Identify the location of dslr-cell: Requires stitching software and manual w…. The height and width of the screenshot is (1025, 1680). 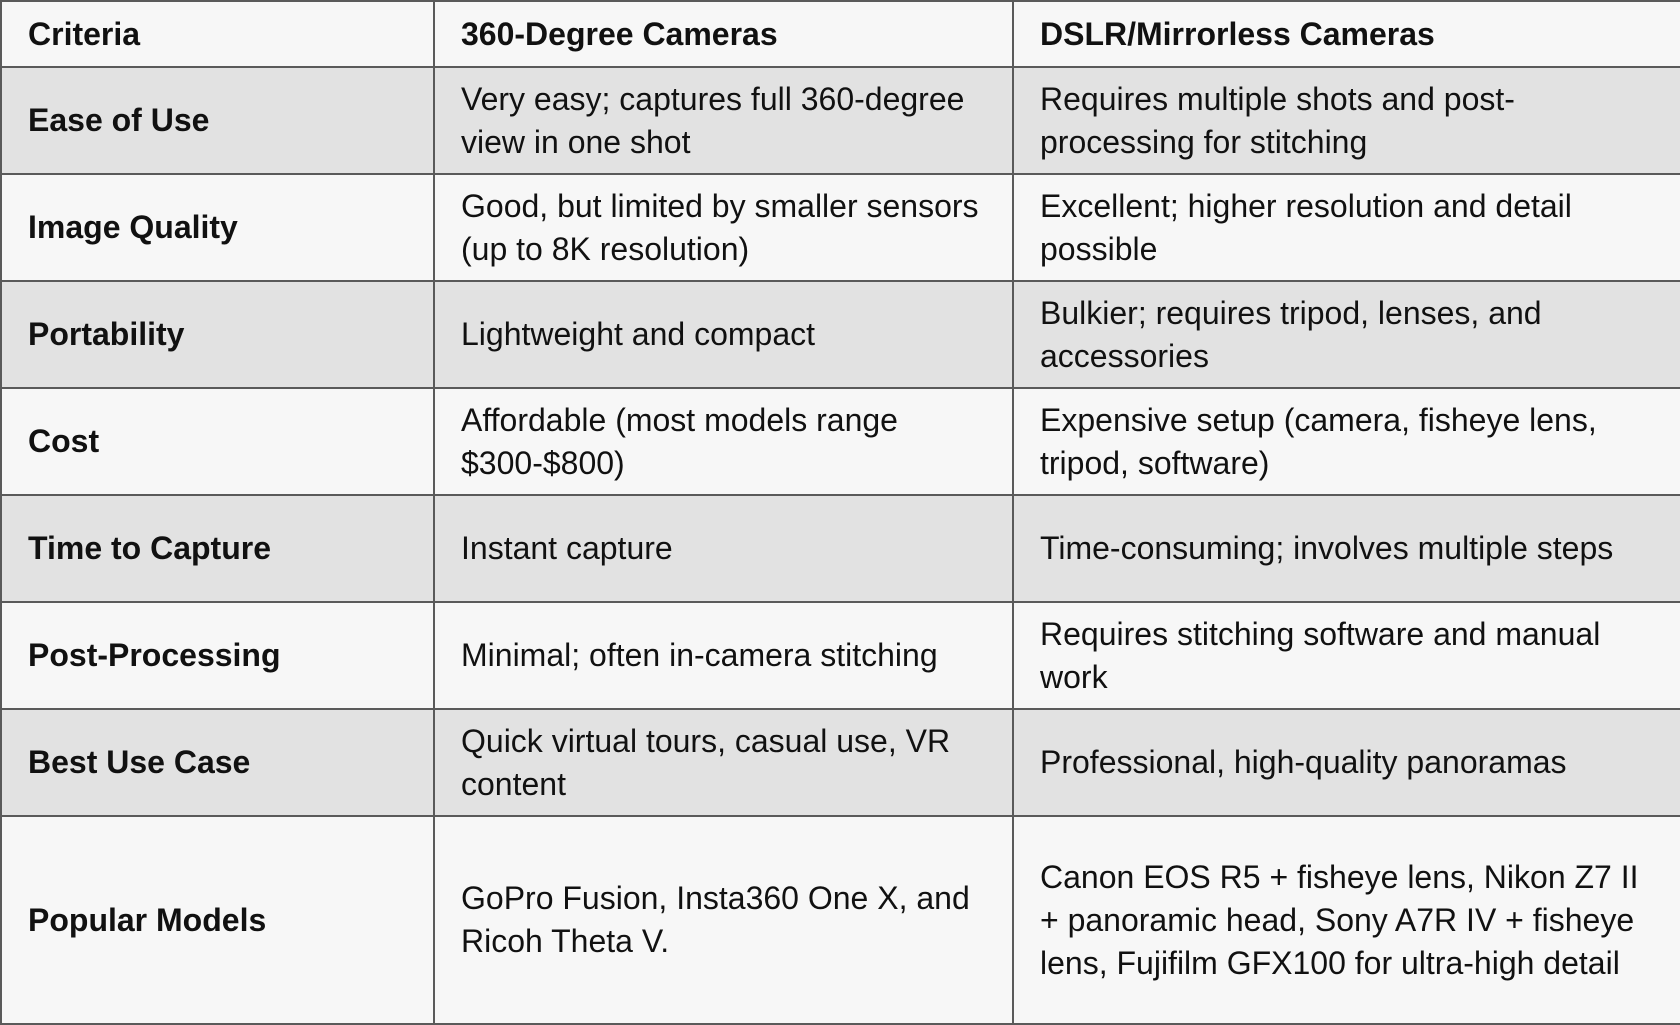
(1346, 655).